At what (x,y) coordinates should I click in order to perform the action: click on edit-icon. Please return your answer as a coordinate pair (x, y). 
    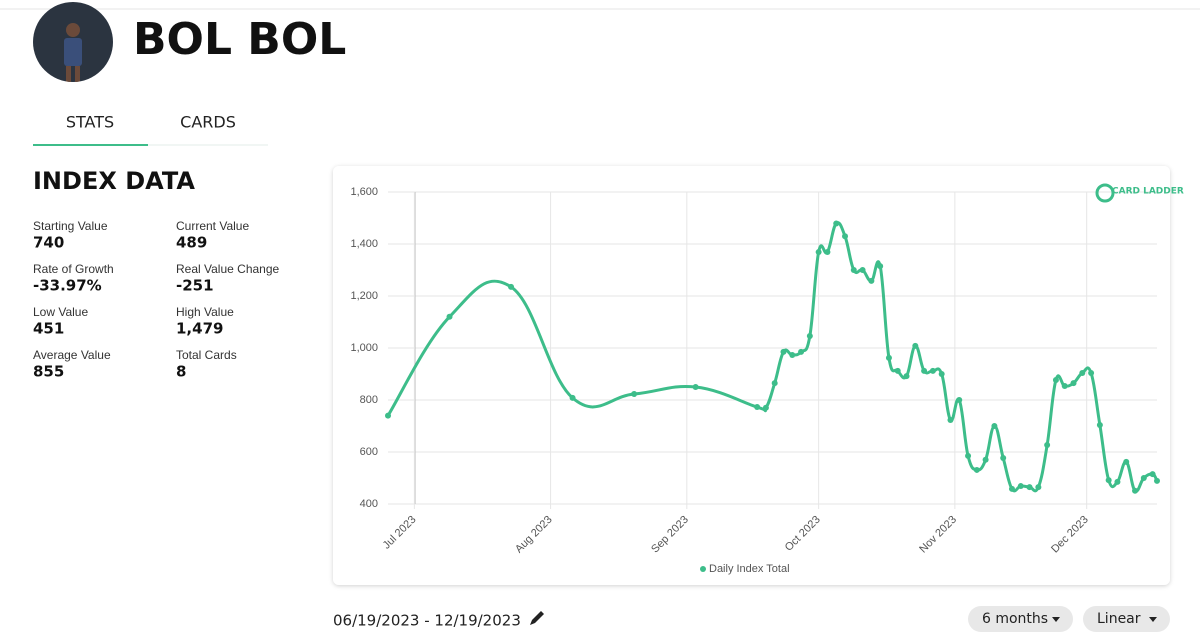
    Looking at the image, I should click on (537, 618).